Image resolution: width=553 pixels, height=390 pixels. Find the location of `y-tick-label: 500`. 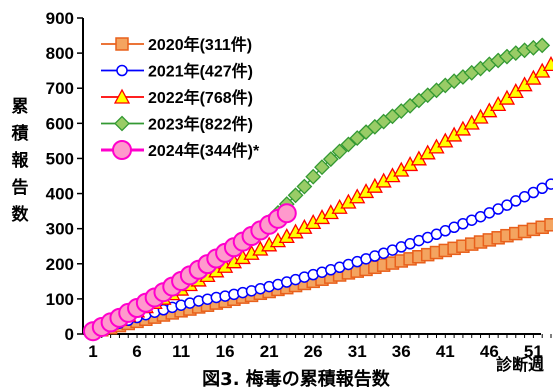

y-tick-label: 500 is located at coordinates (60, 158).